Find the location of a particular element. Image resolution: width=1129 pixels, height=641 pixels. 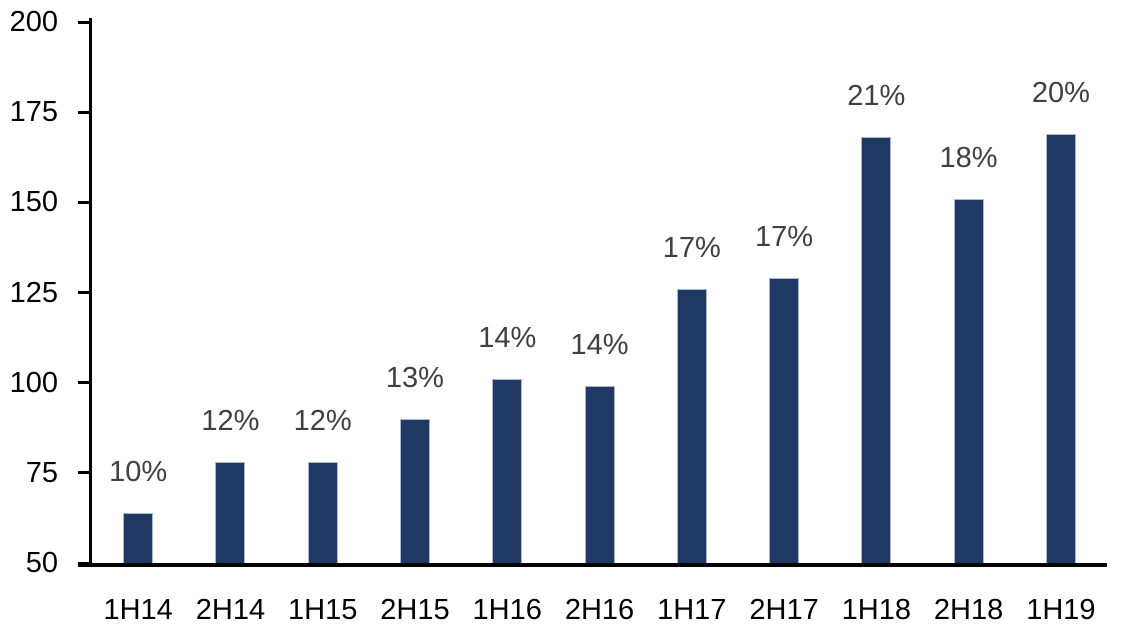

x-axis-label: 1H19 is located at coordinates (1061, 610).